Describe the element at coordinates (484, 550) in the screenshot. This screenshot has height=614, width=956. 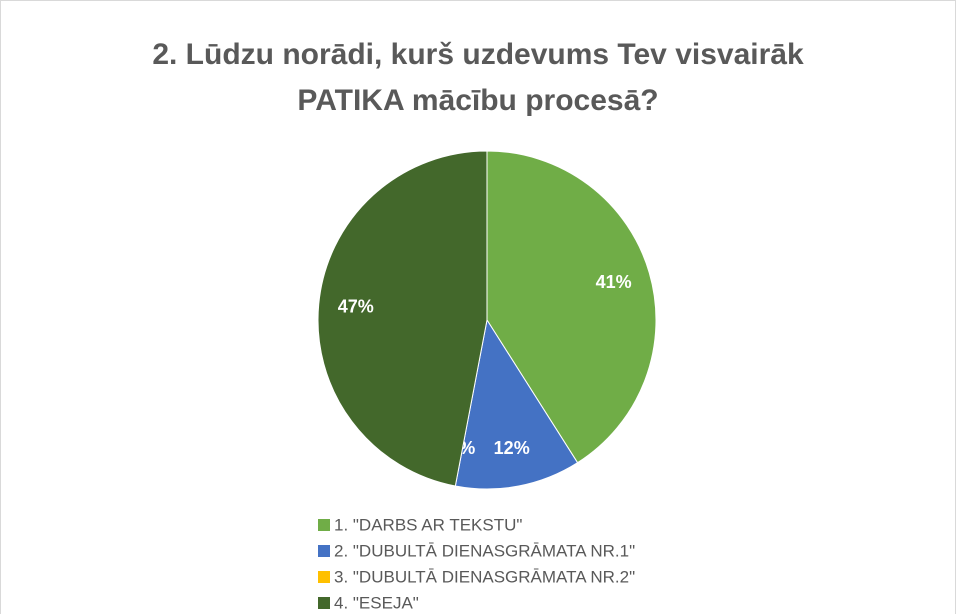
I see `legend-label: 2. "DUBULTĀ DIENASGRĀMATA NR.1"` at that location.